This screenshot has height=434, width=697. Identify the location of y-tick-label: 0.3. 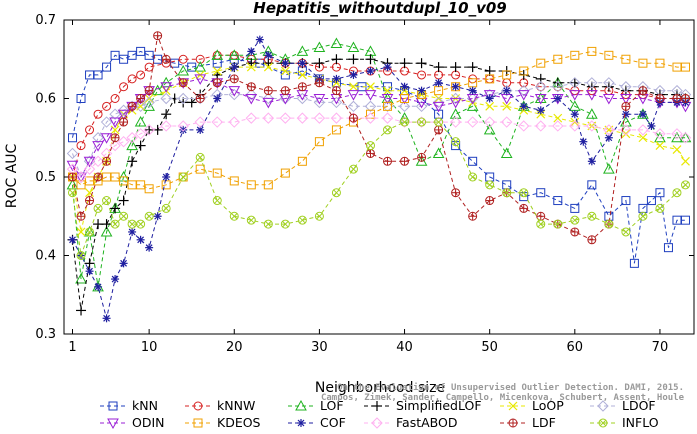
(45, 334).